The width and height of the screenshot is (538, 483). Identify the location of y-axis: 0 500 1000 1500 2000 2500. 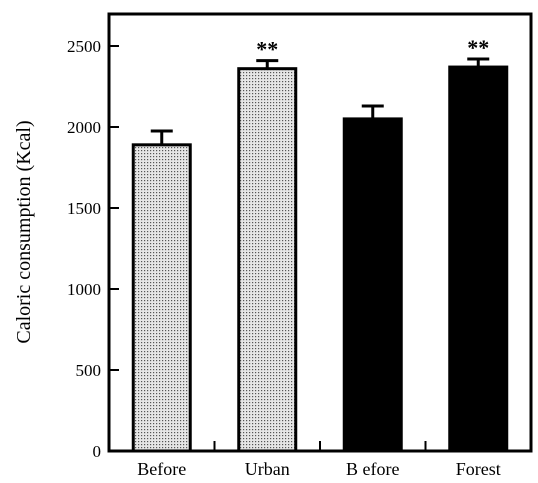
(93, 249).